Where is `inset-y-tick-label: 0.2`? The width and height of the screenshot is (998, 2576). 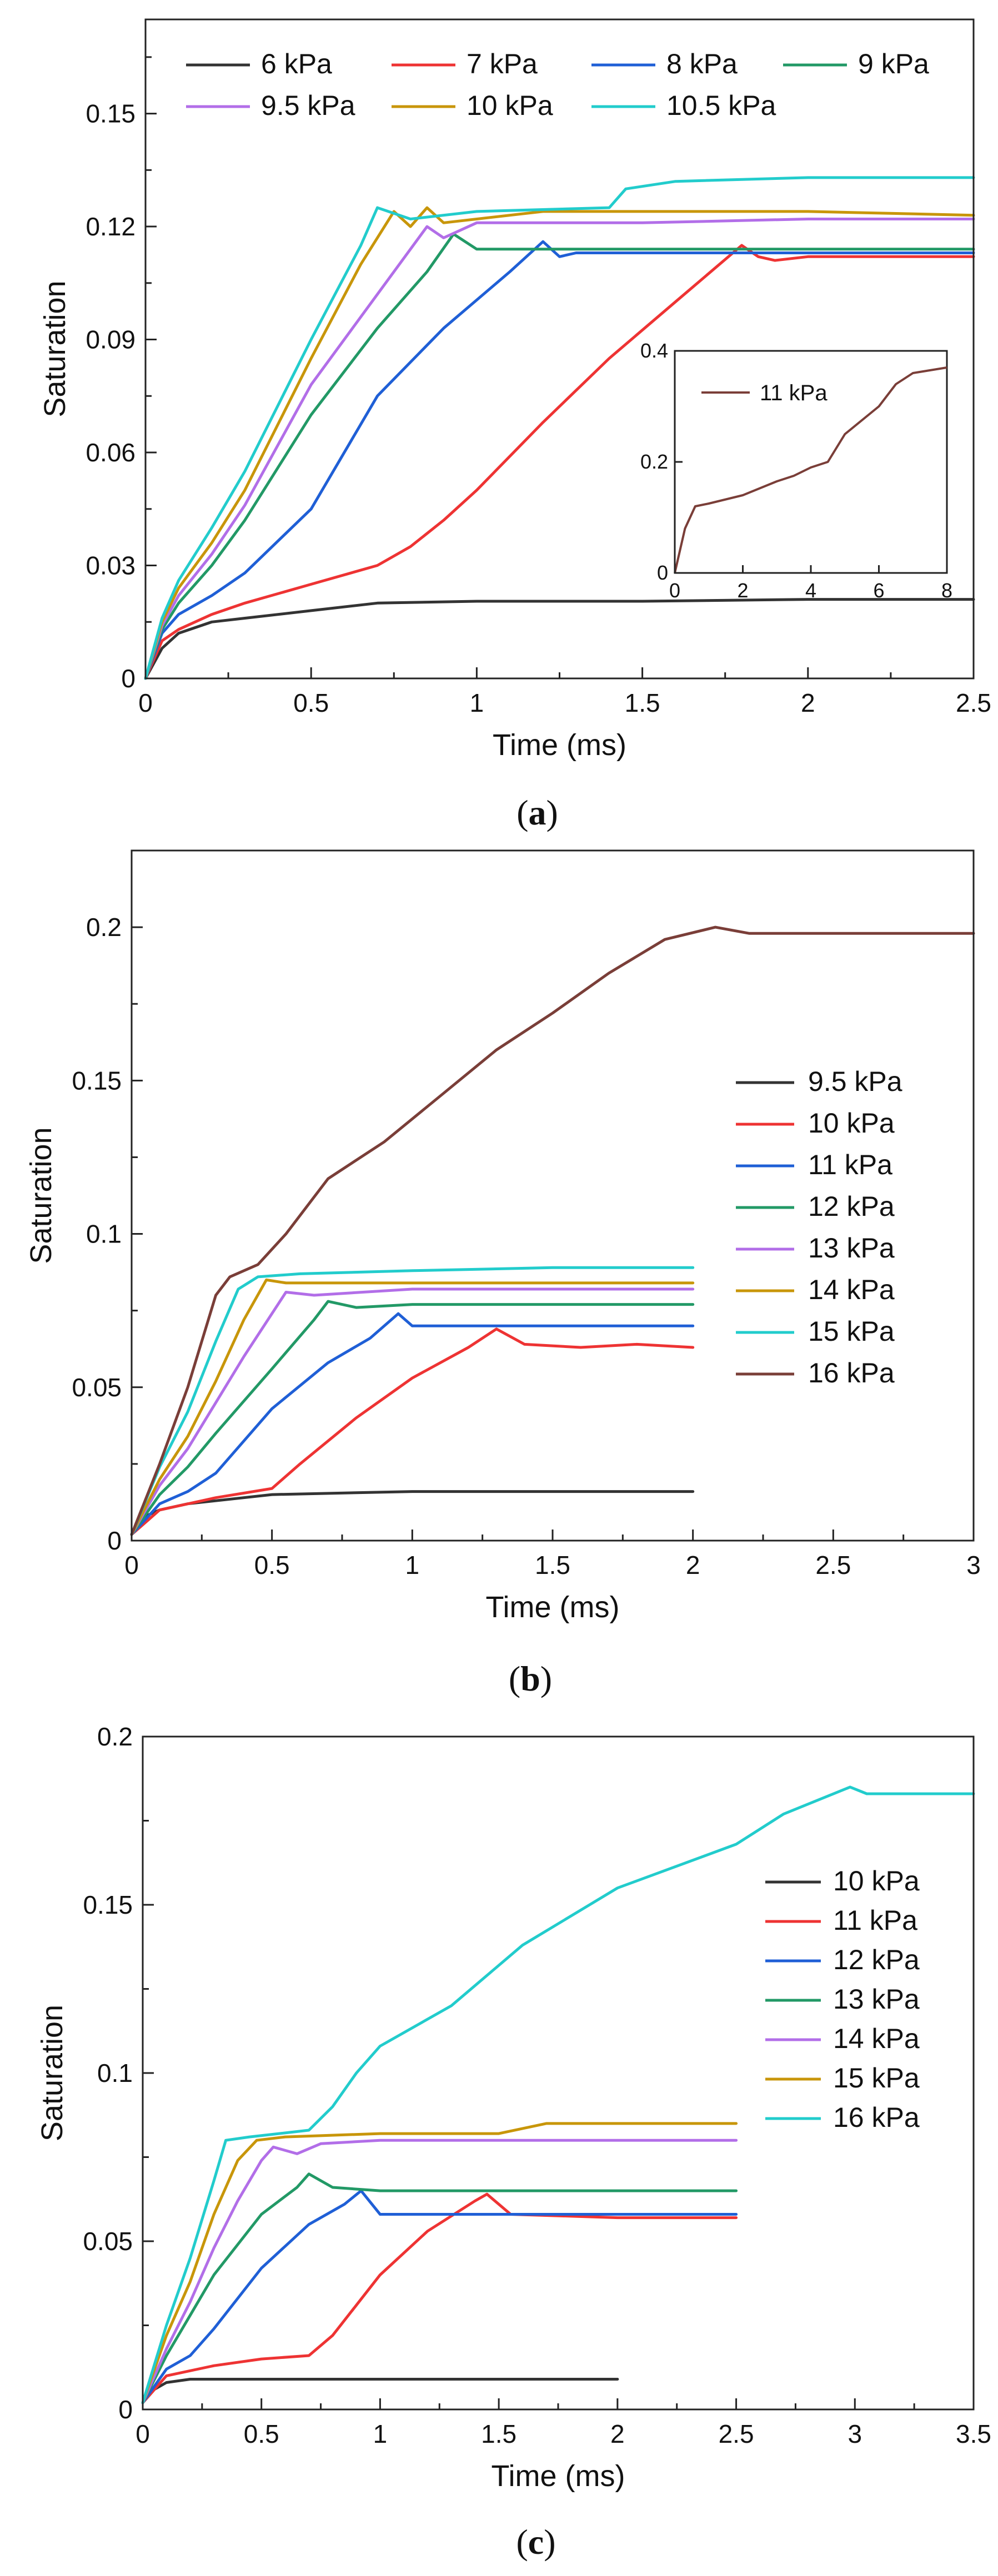 inset-y-tick-label: 0.2 is located at coordinates (654, 461).